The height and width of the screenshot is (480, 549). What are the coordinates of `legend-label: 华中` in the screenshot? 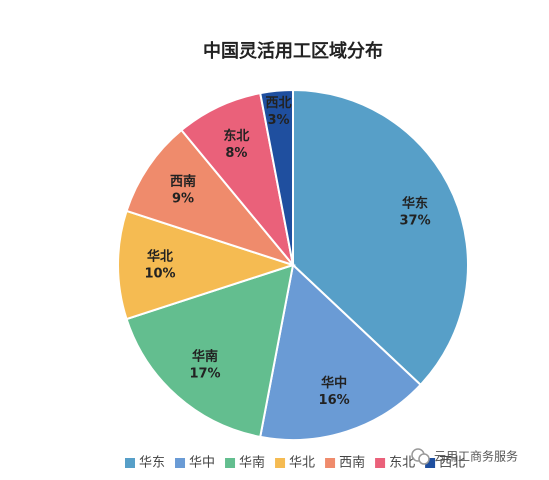 It's located at (202, 463).